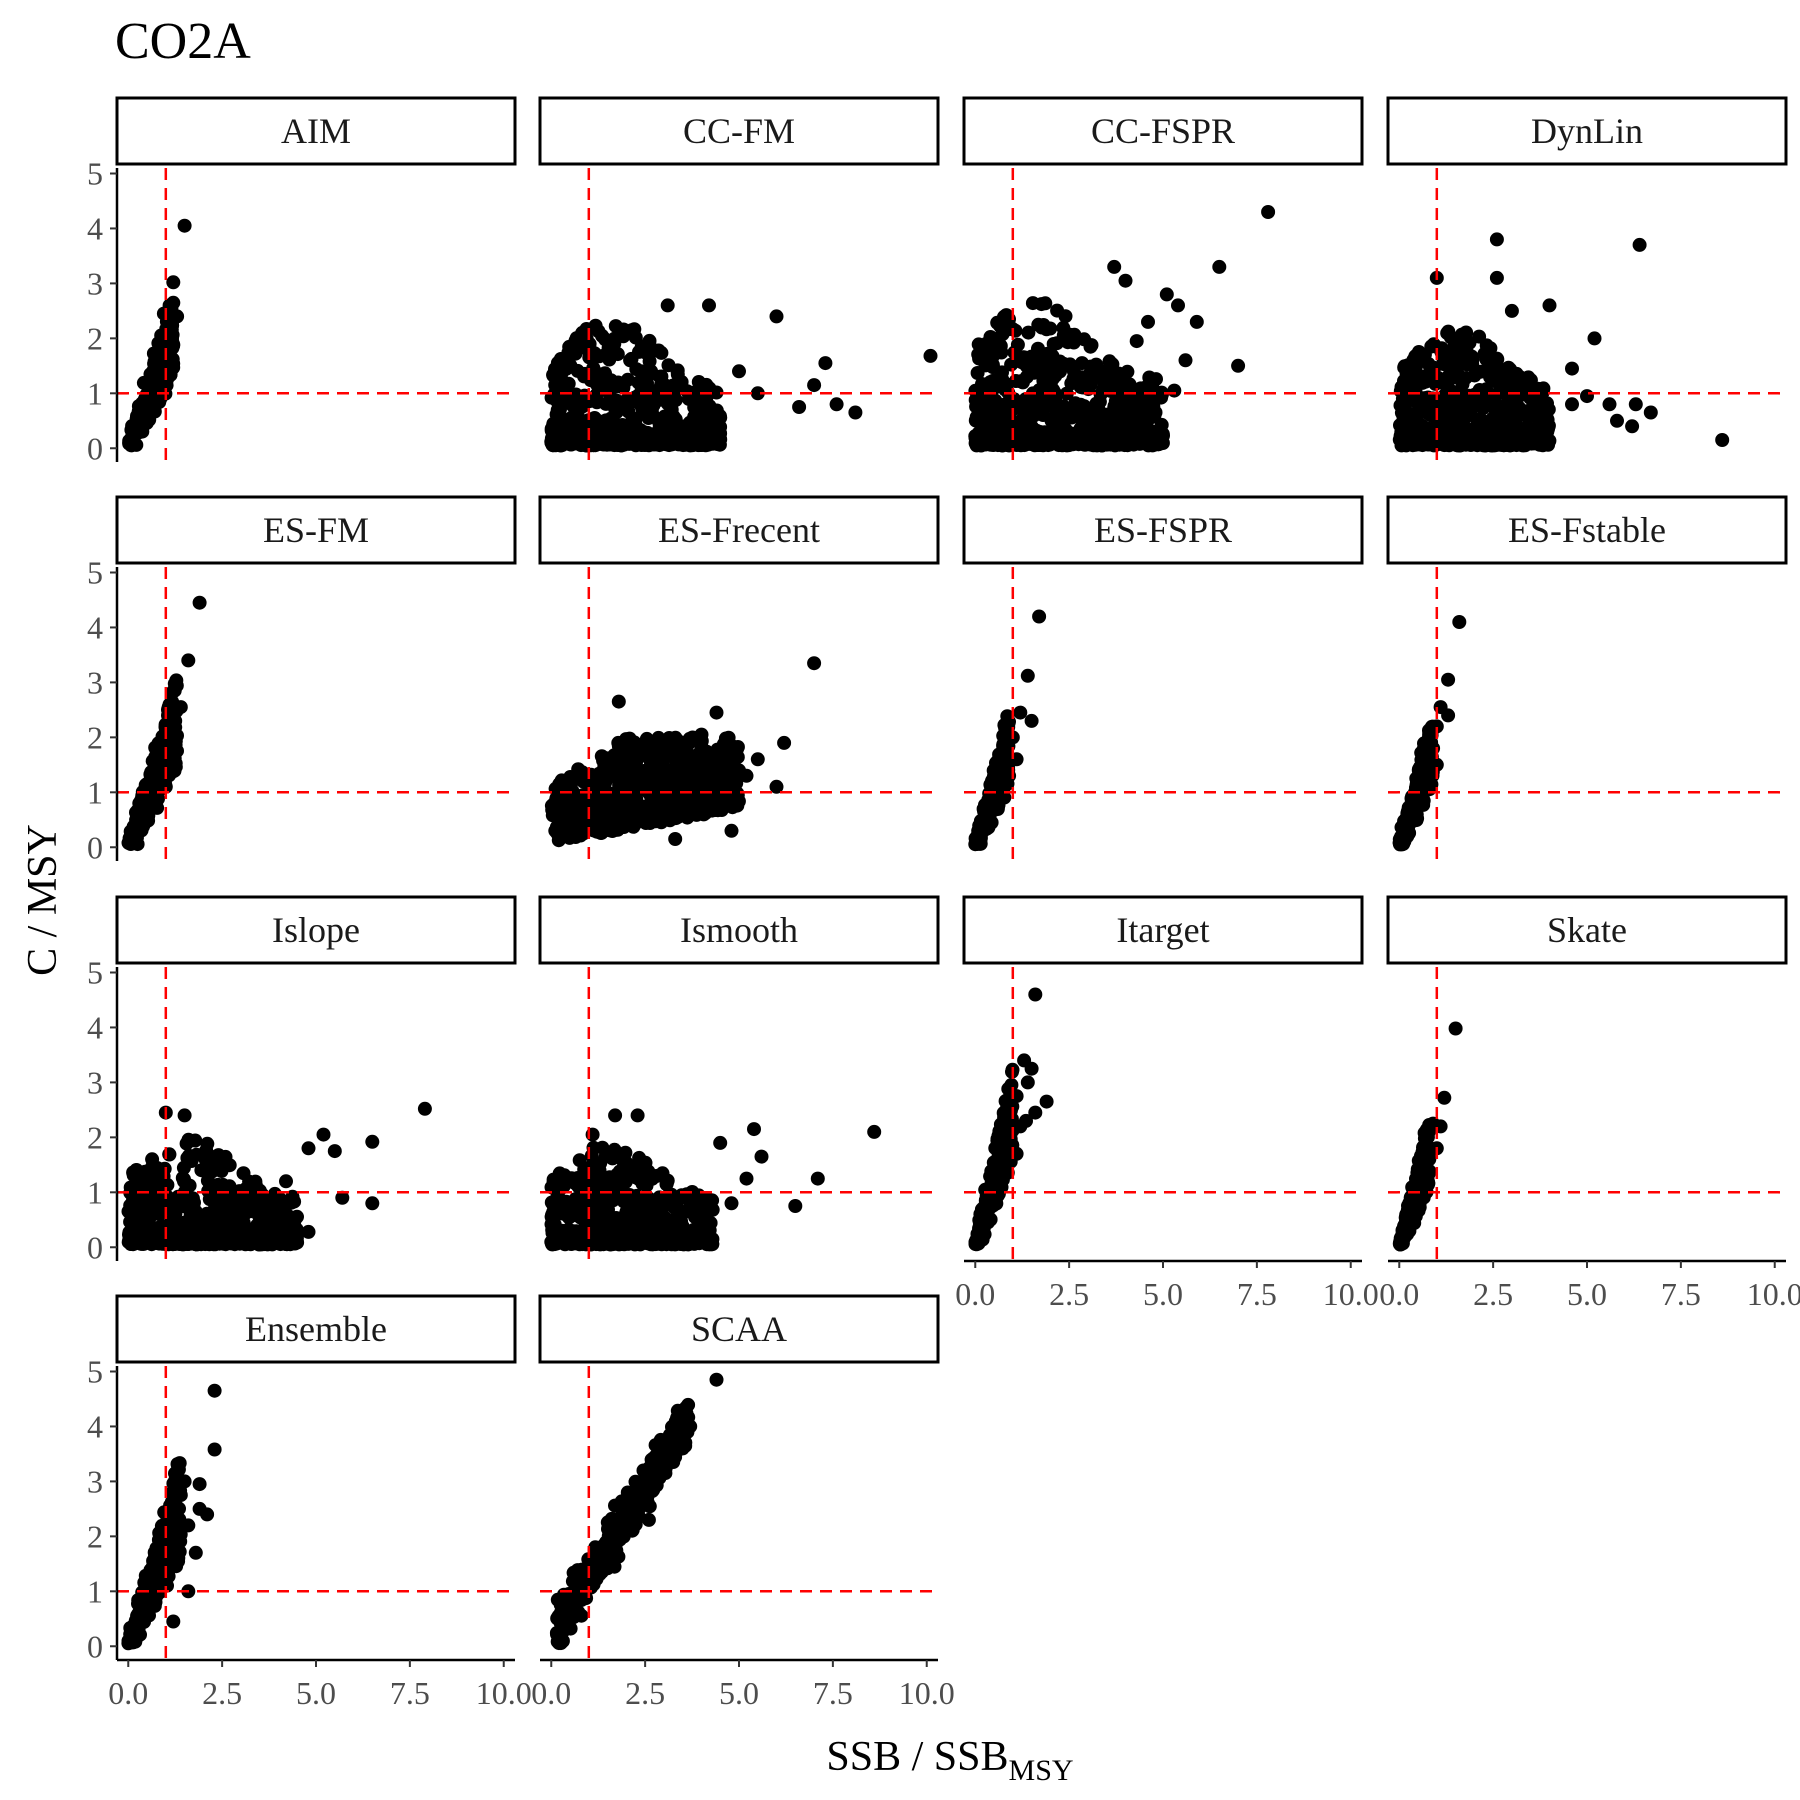 This screenshot has width=1800, height=1800. What do you see at coordinates (183, 41) in the screenshot?
I see `figure-title: CO2A` at bounding box center [183, 41].